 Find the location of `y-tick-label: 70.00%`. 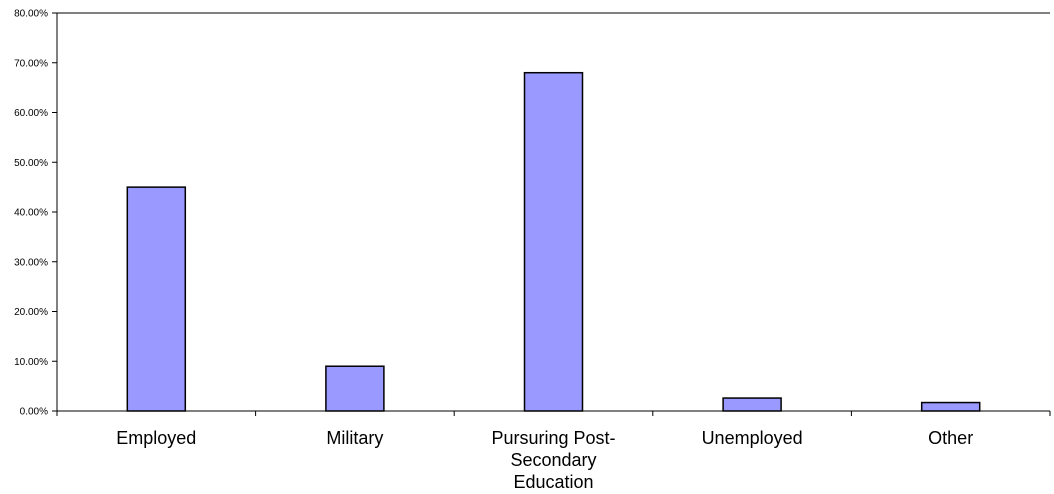

y-tick-label: 70.00% is located at coordinates (31, 63).